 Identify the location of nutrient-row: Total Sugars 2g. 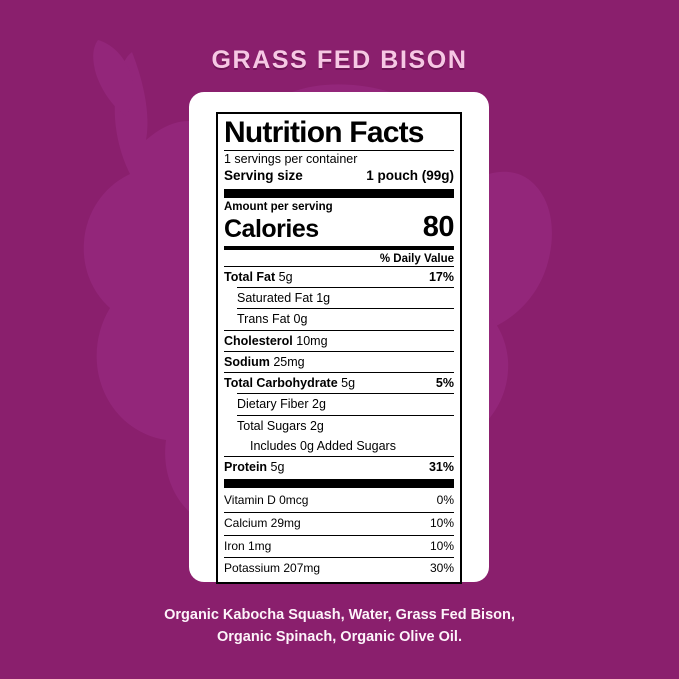
(339, 426).